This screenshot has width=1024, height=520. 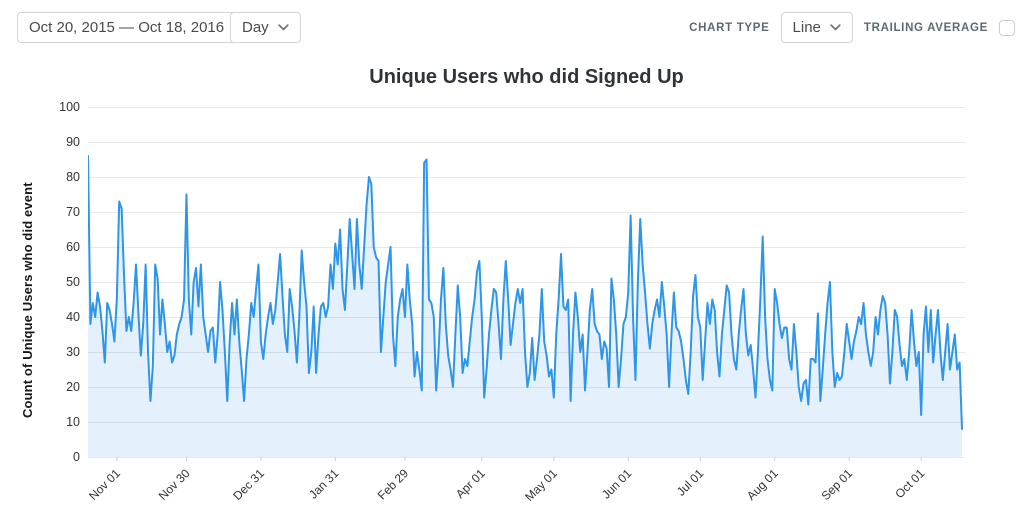 What do you see at coordinates (27, 300) in the screenshot?
I see `y-axis-title: Count of Unique Users who did event` at bounding box center [27, 300].